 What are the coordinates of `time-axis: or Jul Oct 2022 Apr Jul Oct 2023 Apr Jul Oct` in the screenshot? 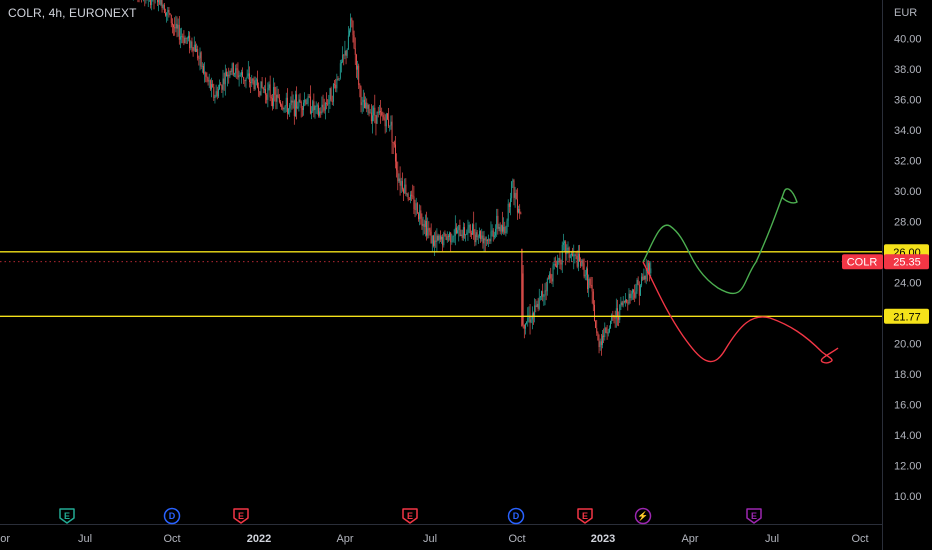 It's located at (434, 539).